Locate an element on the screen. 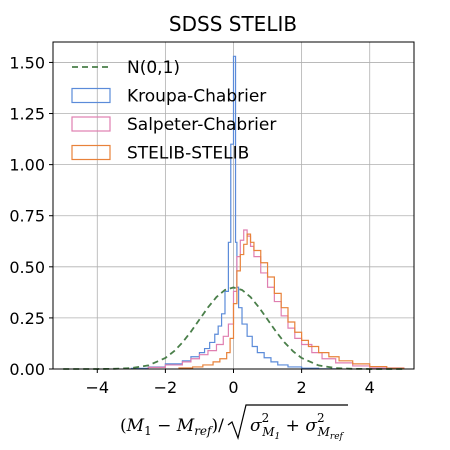  legend-swatch-kroupa-chabrier is located at coordinates (91, 95).